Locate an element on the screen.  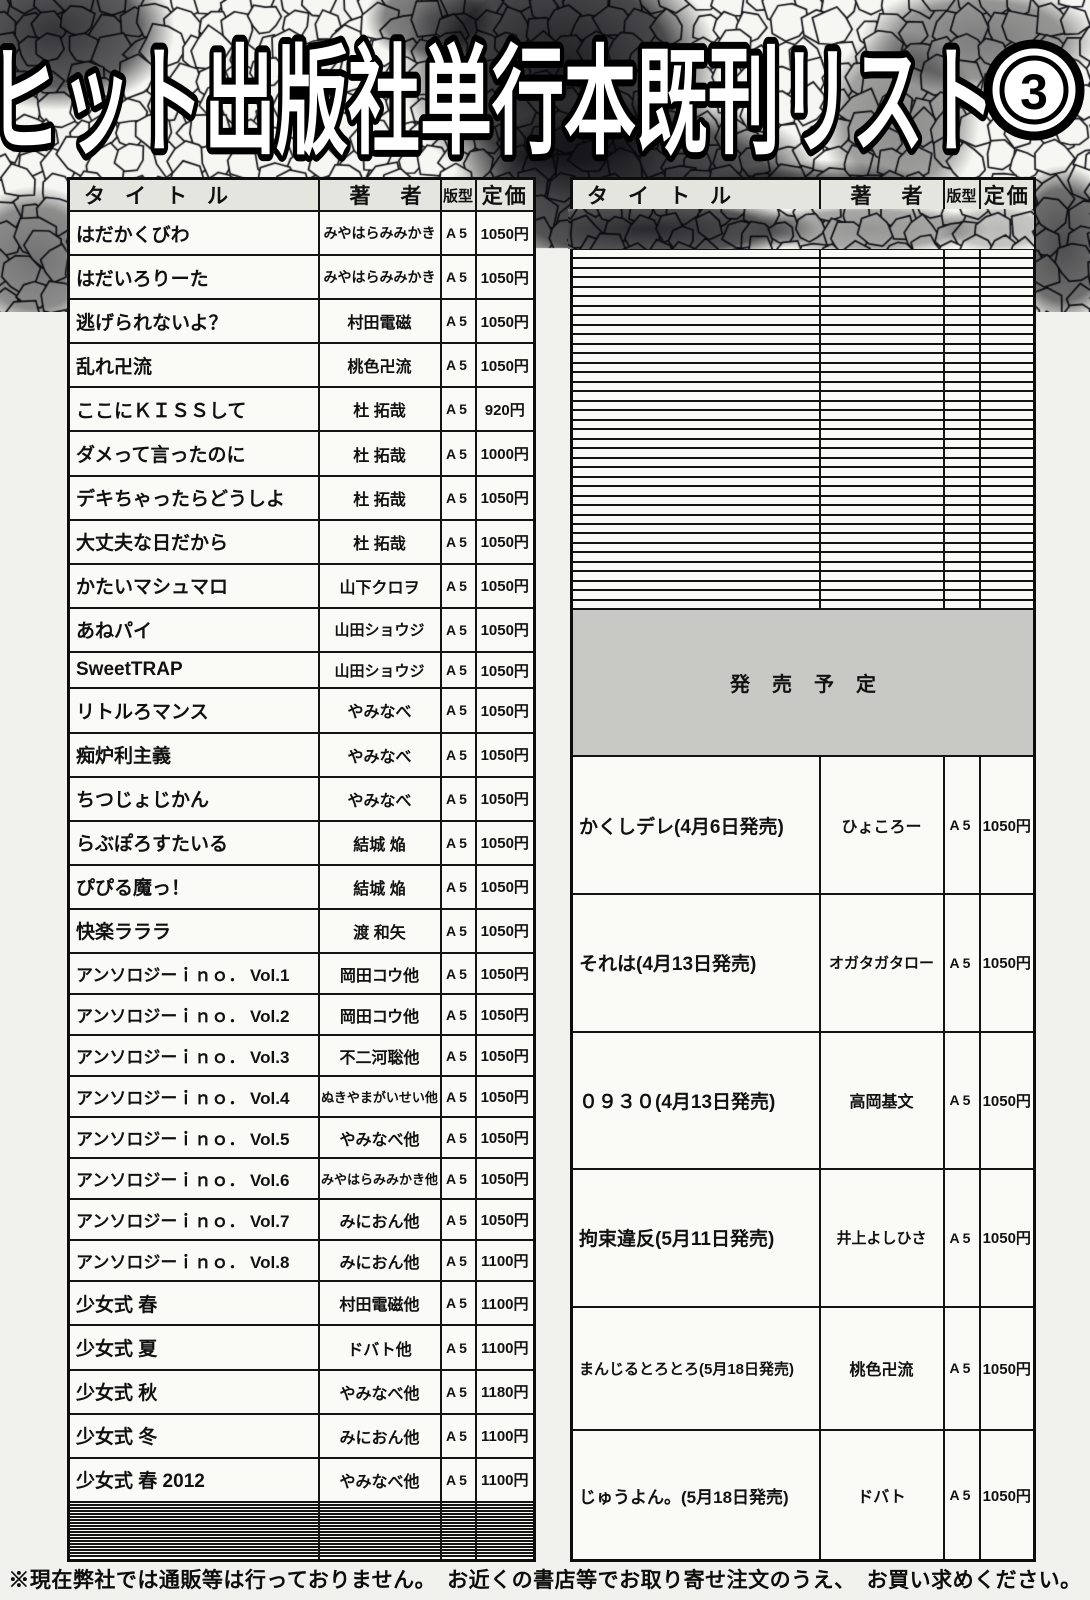
book-author-cell: ひょころー is located at coordinates (881, 825).